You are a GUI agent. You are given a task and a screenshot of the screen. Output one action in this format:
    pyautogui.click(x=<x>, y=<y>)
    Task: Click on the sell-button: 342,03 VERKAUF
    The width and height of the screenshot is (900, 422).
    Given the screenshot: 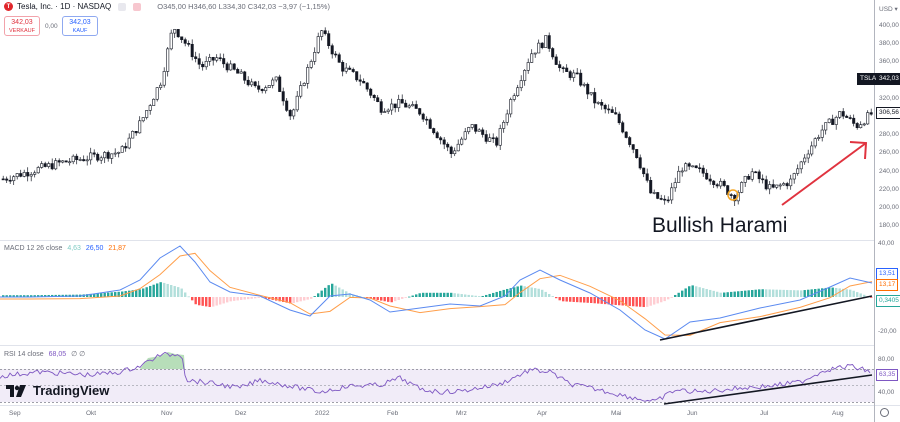 What is the action you would take?
    pyautogui.click(x=22, y=26)
    